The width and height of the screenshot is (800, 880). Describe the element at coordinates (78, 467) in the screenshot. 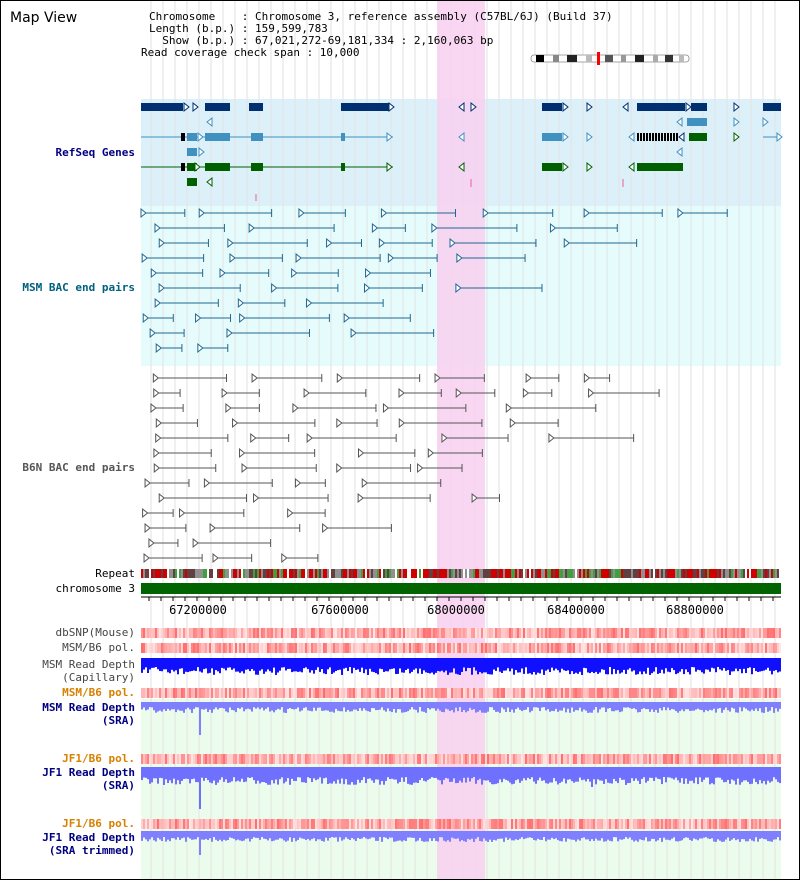

I see `b6n-bac-track-label: B6N BAC end pairs` at that location.